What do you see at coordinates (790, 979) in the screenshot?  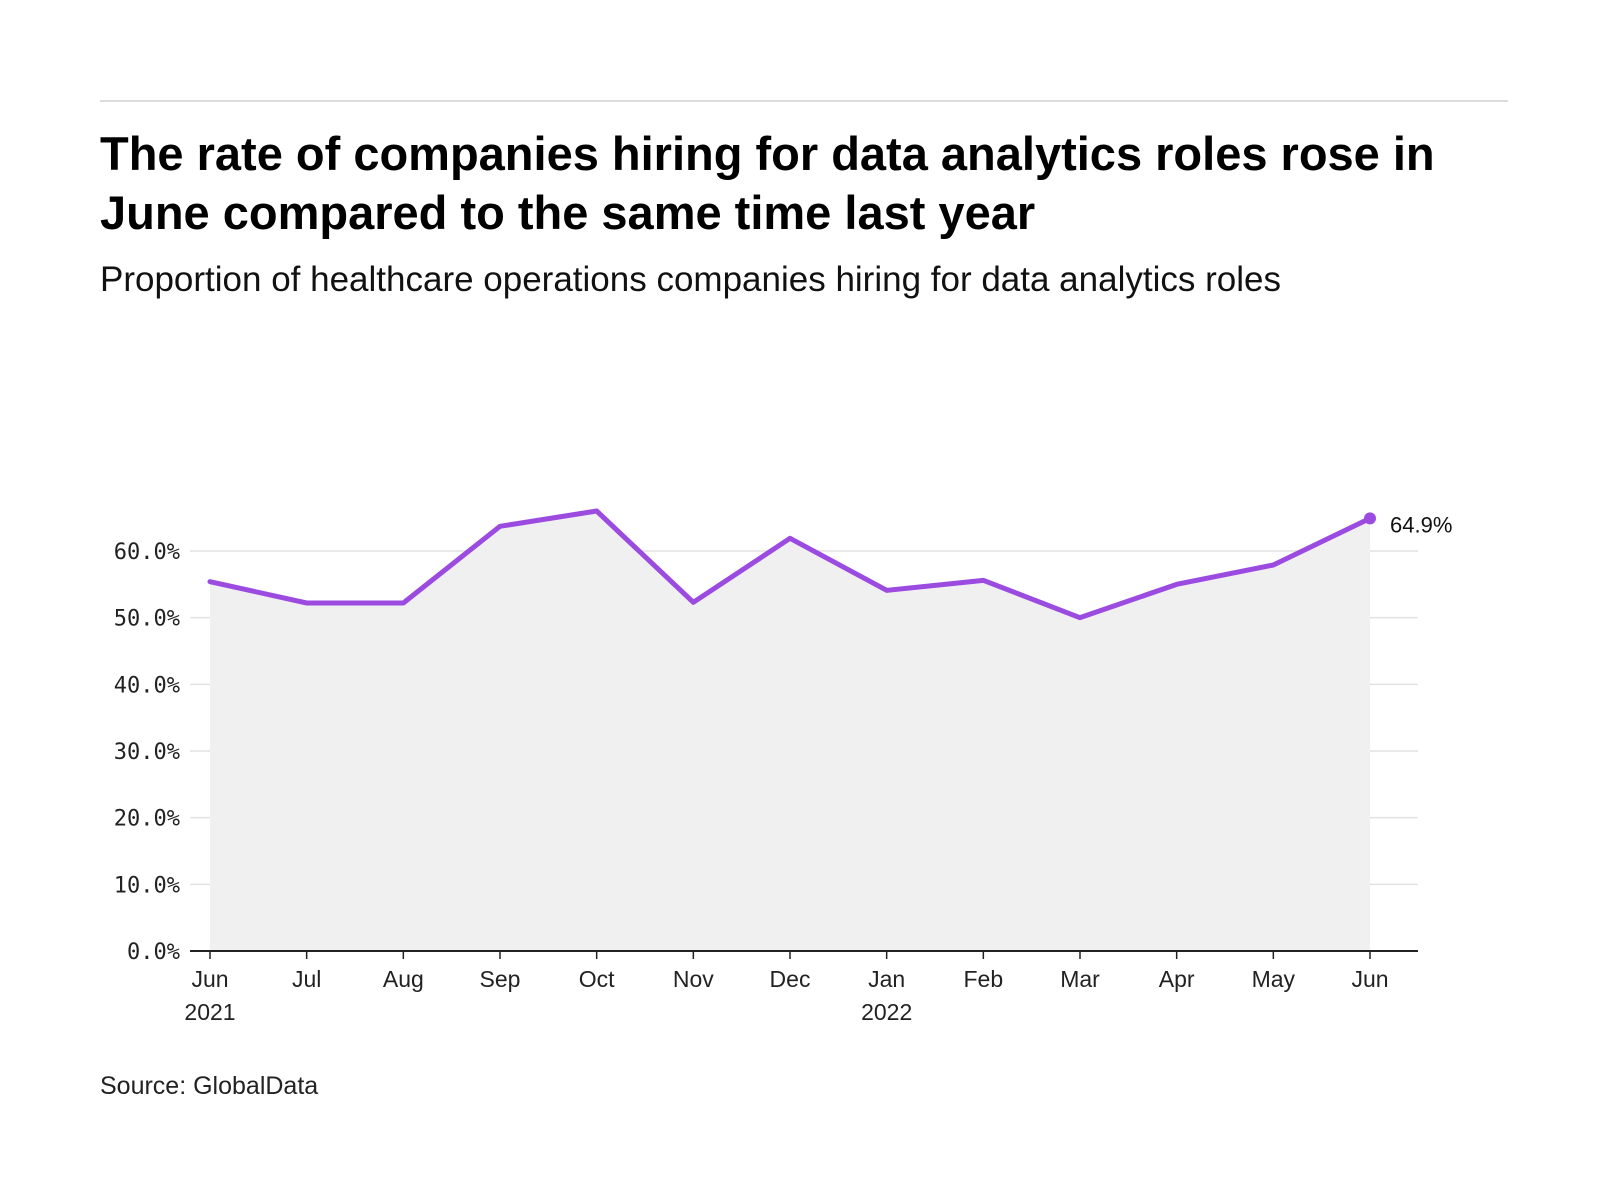 I see `x-tick-label: Dec` at bounding box center [790, 979].